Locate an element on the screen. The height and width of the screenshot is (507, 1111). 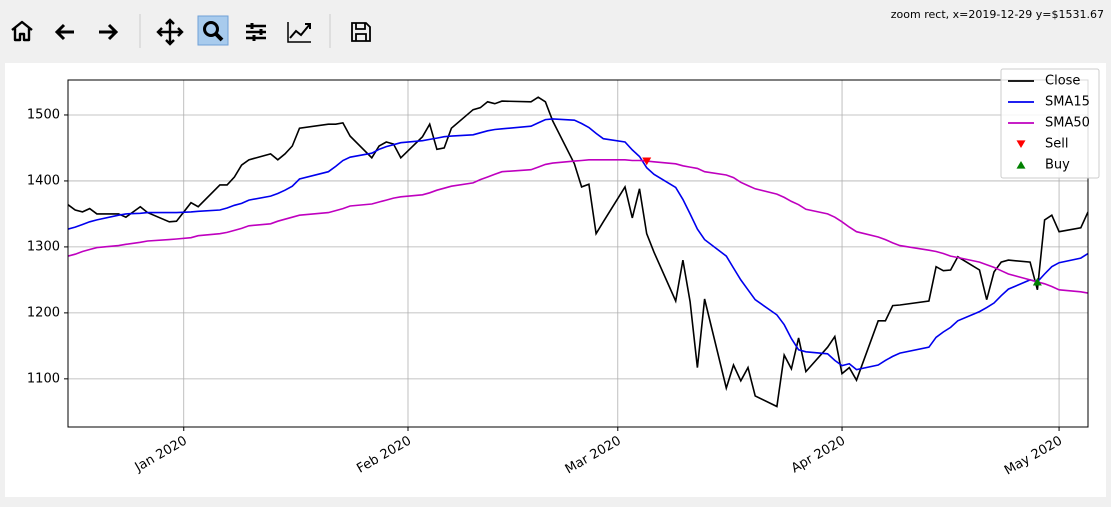
legend-label: Close is located at coordinates (1062, 81).